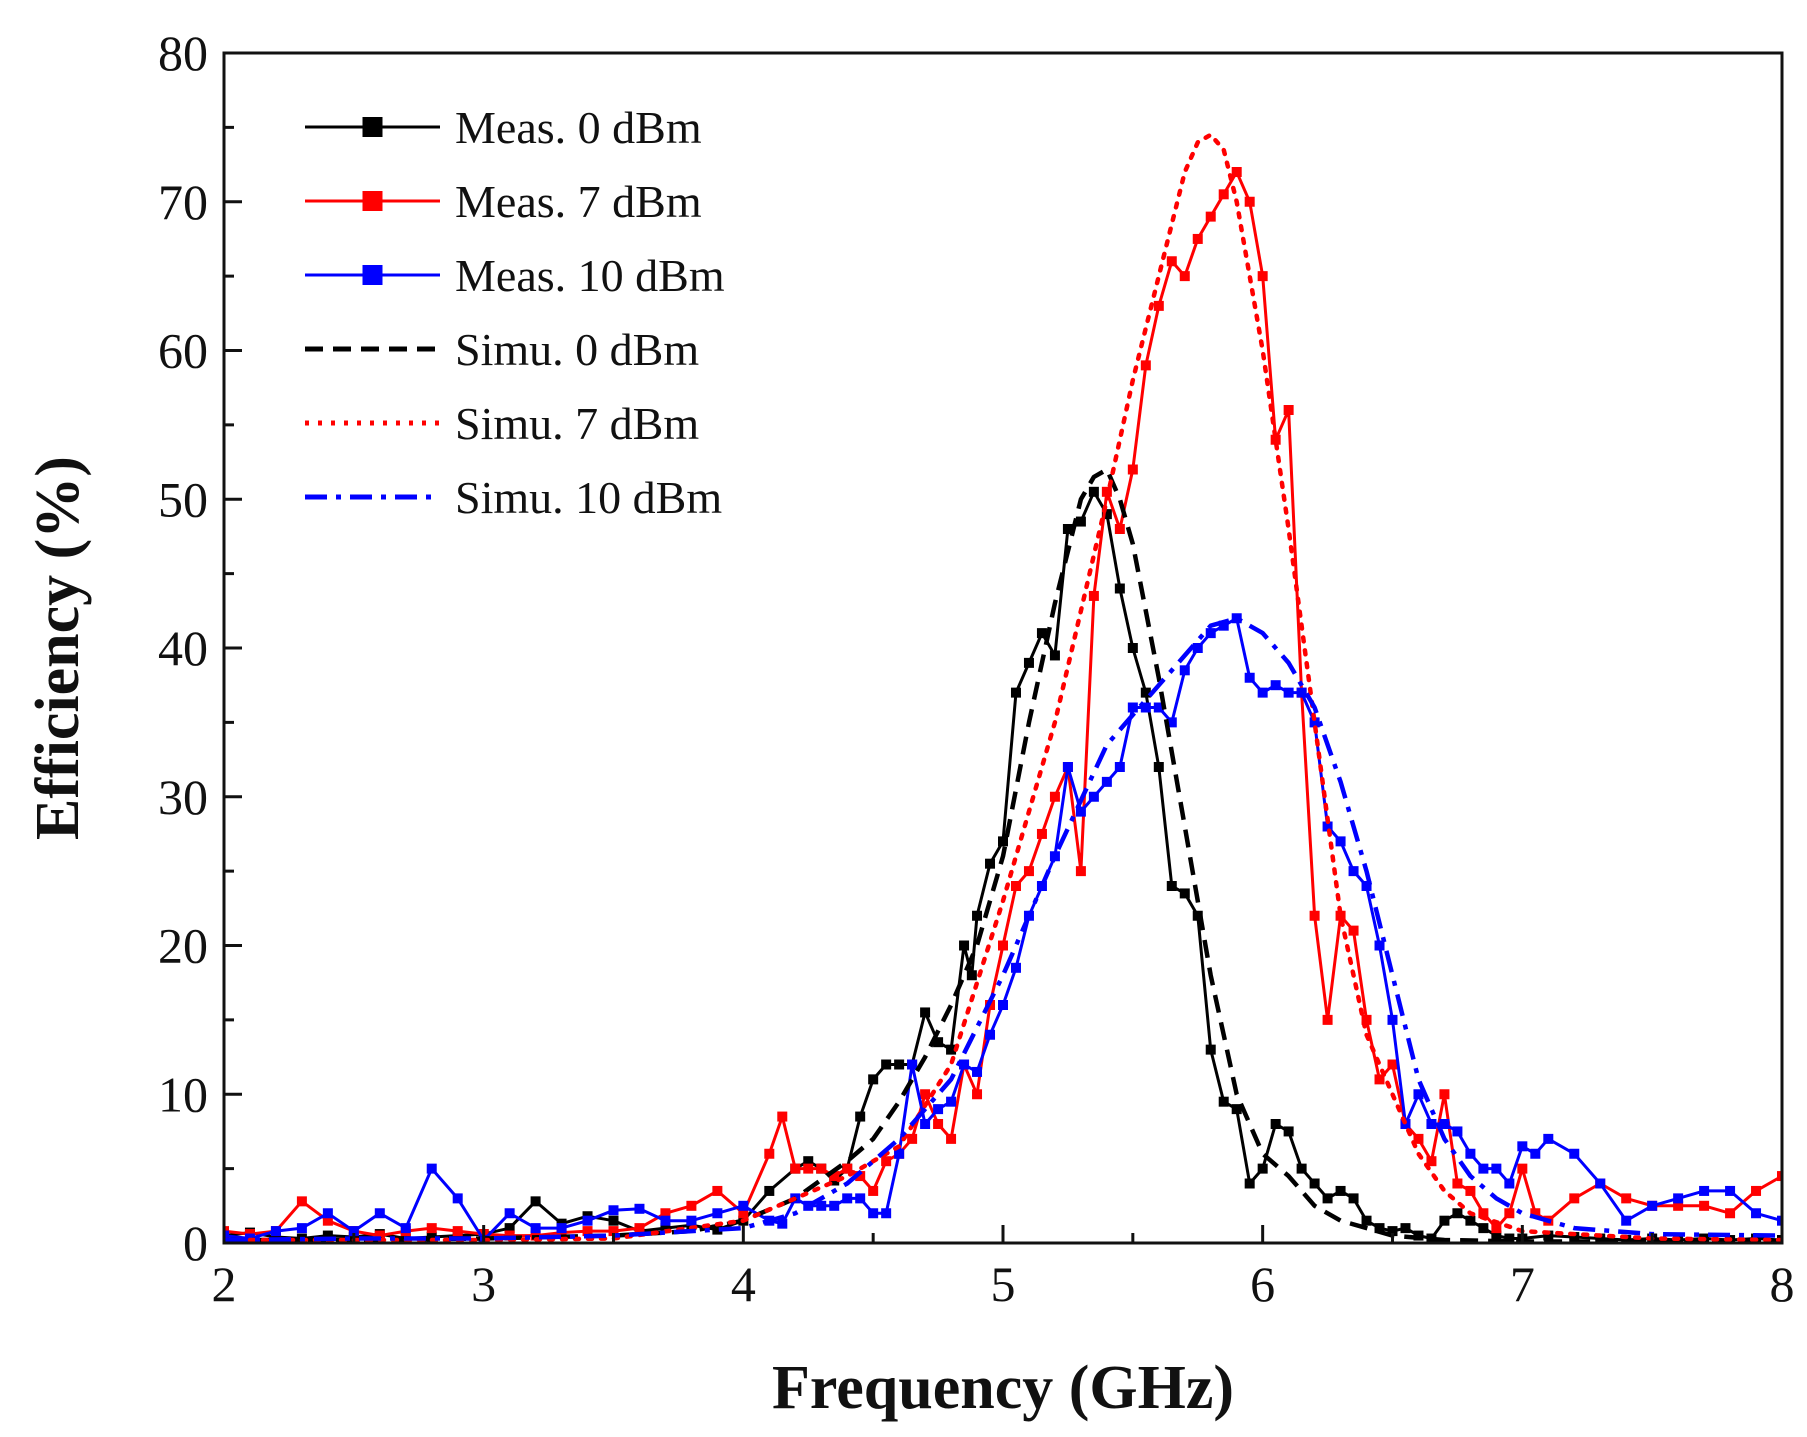 Image resolution: width=1807 pixels, height=1437 pixels. I want to click on legend-label: Simu. 0 dBm, so click(577, 349).